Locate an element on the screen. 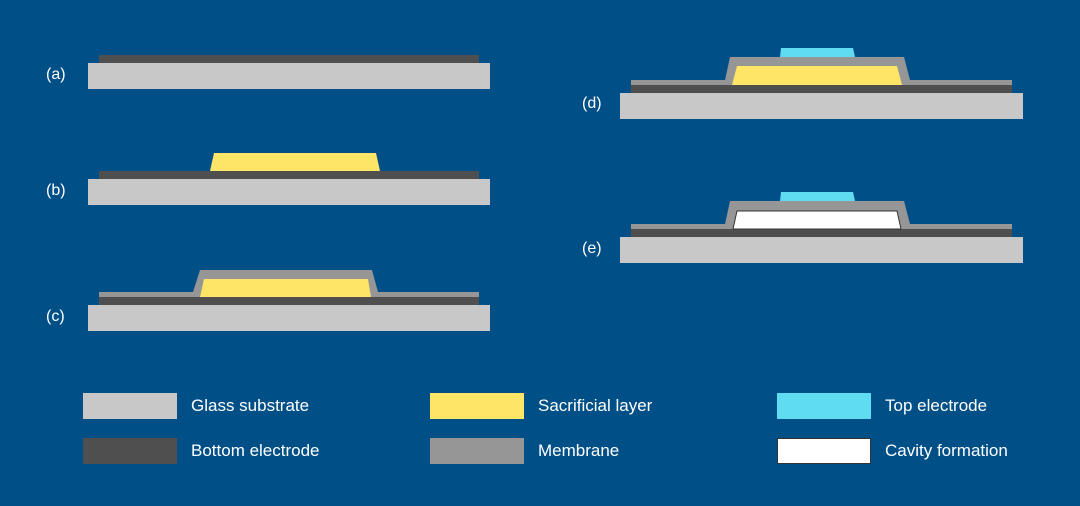  legend-label: Cavity formation is located at coordinates (946, 450).